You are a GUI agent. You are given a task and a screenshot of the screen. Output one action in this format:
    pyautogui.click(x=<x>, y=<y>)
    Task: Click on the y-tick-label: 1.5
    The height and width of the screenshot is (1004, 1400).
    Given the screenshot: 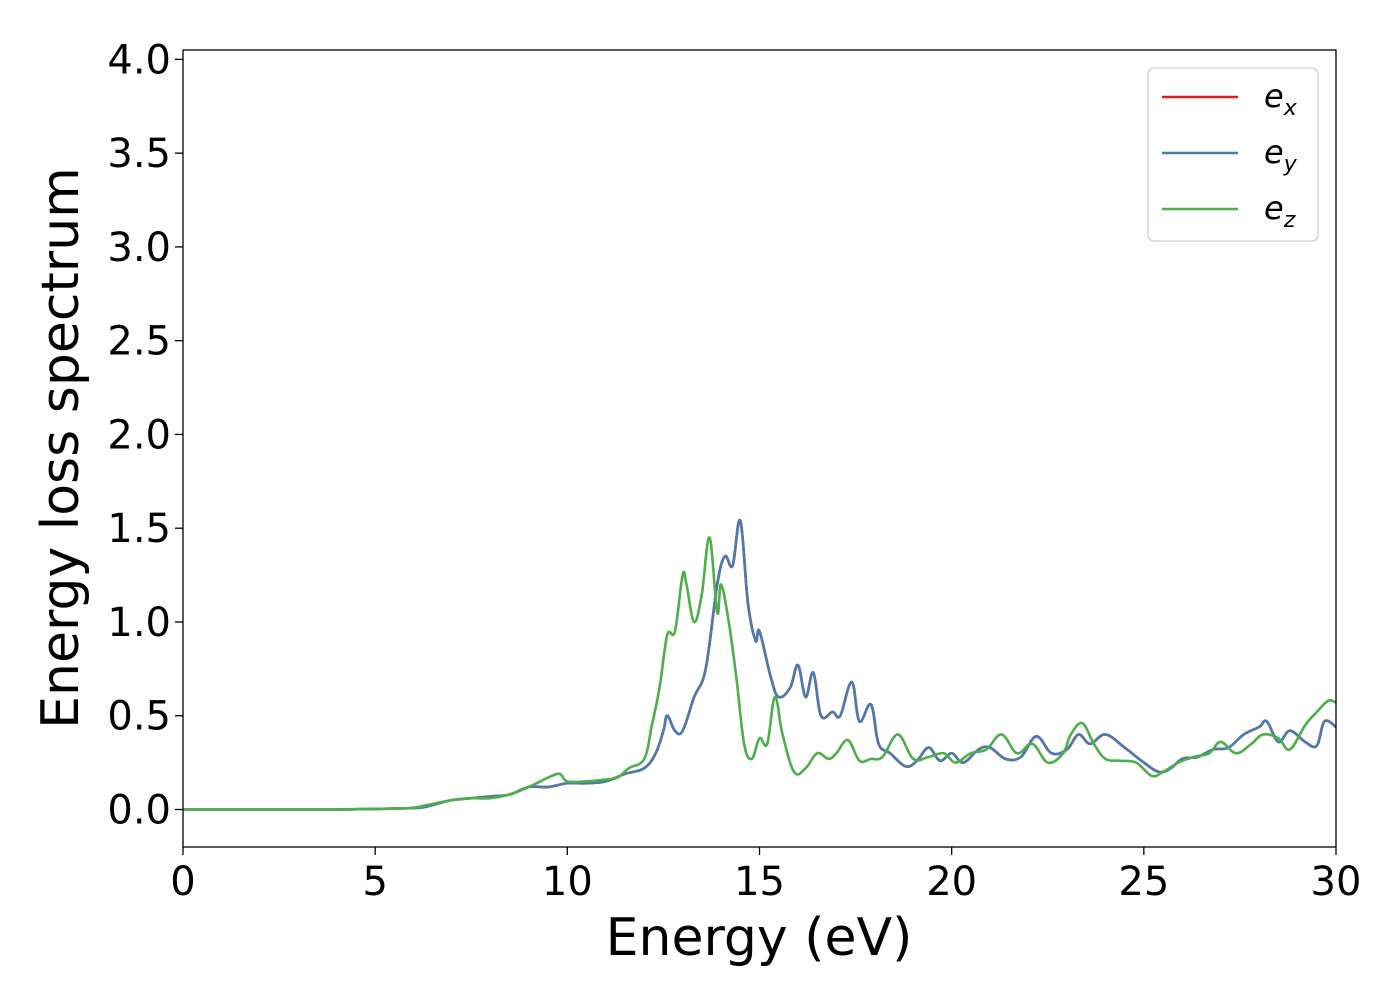 What is the action you would take?
    pyautogui.click(x=139, y=529)
    